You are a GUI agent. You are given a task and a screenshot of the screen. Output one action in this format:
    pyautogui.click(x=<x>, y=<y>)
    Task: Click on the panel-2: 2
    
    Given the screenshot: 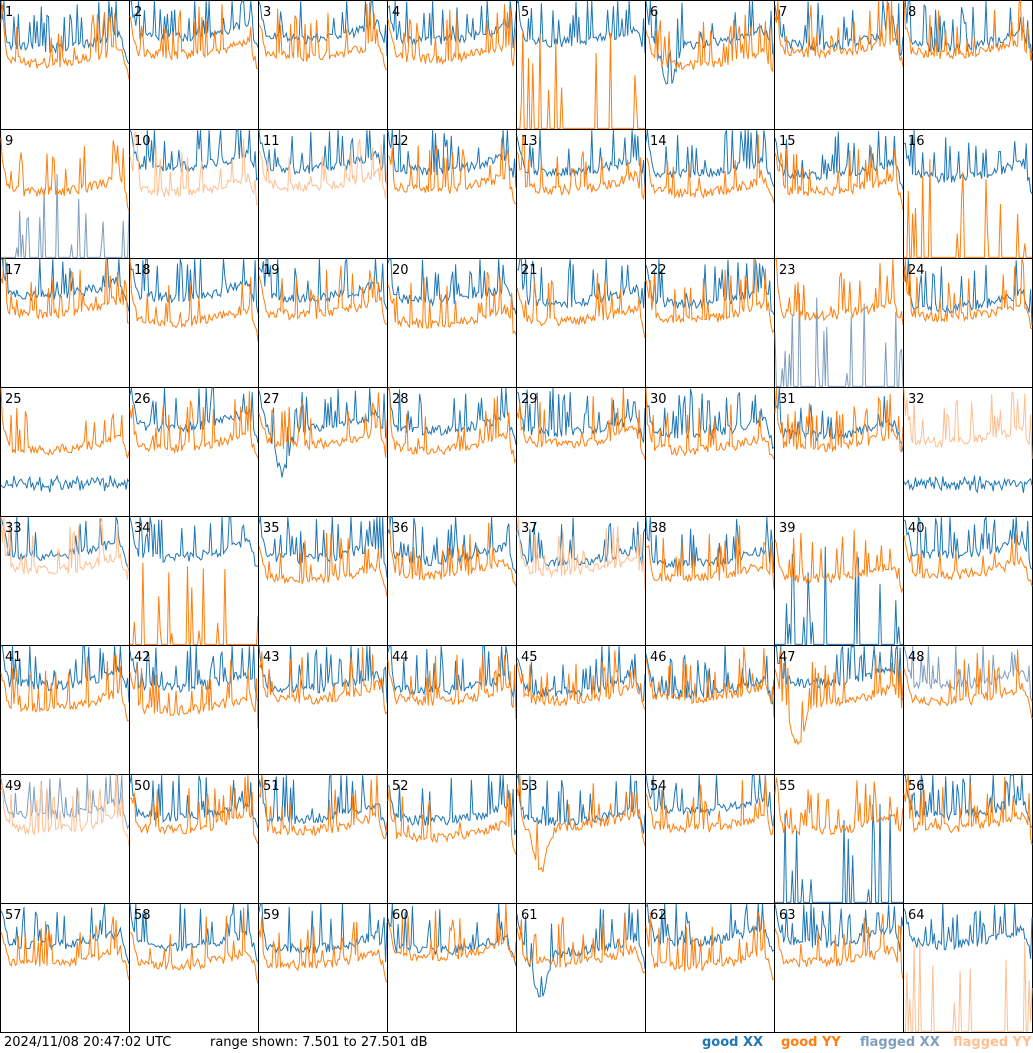 What is the action you would take?
    pyautogui.click(x=194, y=65)
    